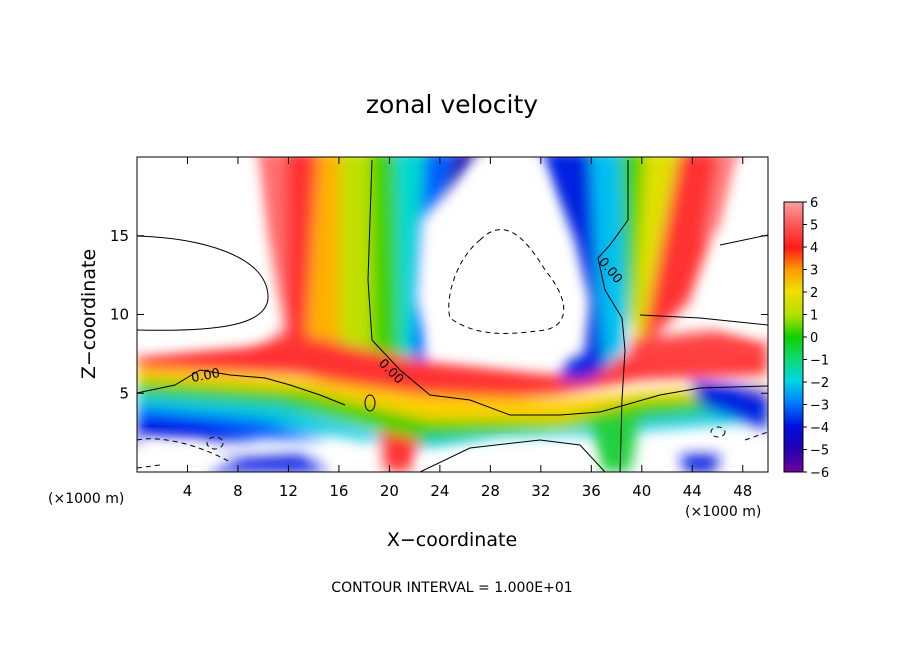 The image size is (904, 654). What do you see at coordinates (742, 491) in the screenshot?
I see `x-tick-label: 48` at bounding box center [742, 491].